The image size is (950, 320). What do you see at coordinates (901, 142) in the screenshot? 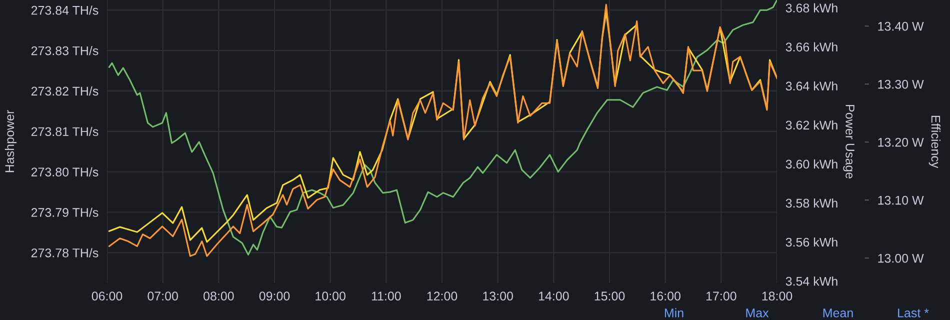
I see `y3-tick-label: 13.20 W` at bounding box center [901, 142].